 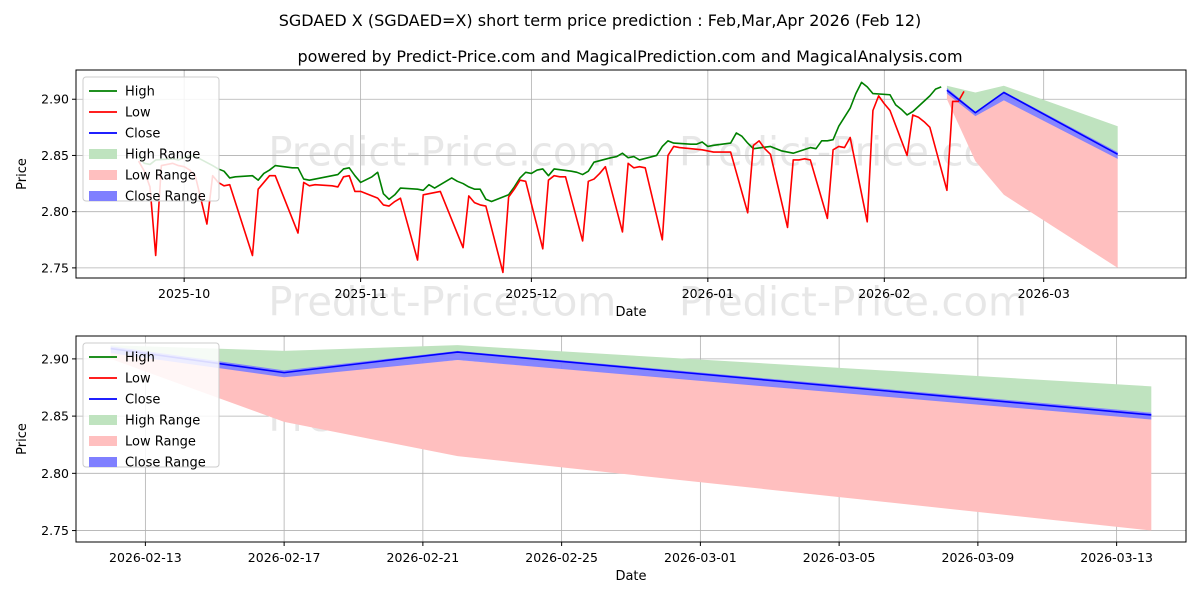 What do you see at coordinates (184, 293) in the screenshot?
I see `x-tick-label: 2025-10` at bounding box center [184, 293].